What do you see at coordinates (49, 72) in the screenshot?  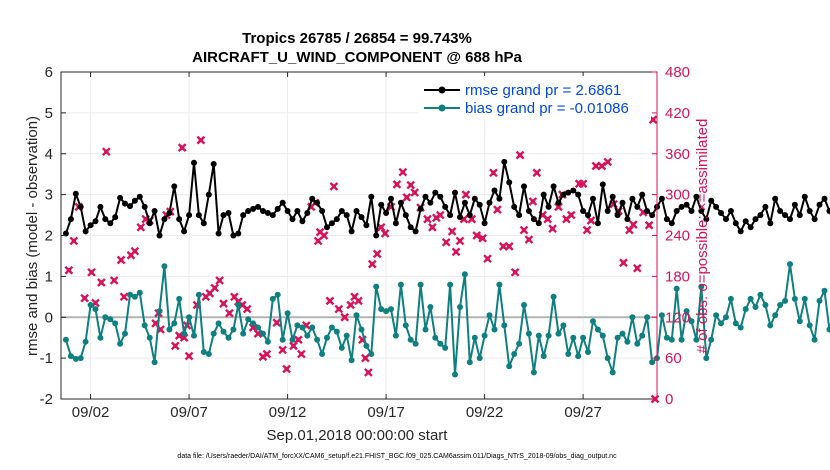 I see `y-left-tick-label: 6` at bounding box center [49, 72].